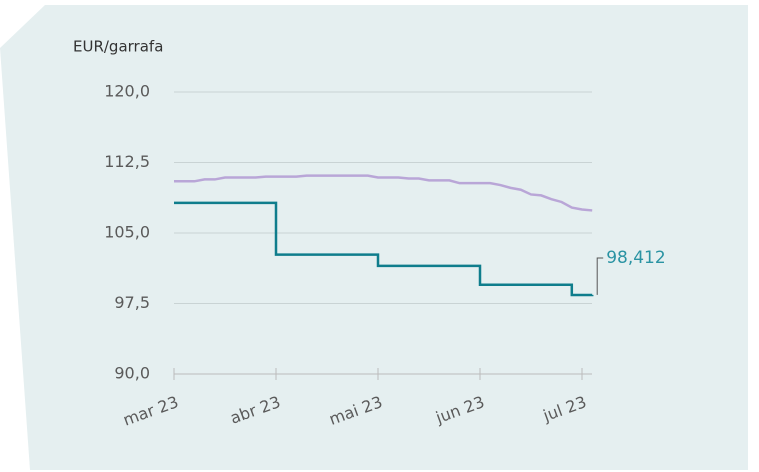  What do you see at coordinates (132, 302) in the screenshot?
I see `y-tick-label: 97,5` at bounding box center [132, 302].